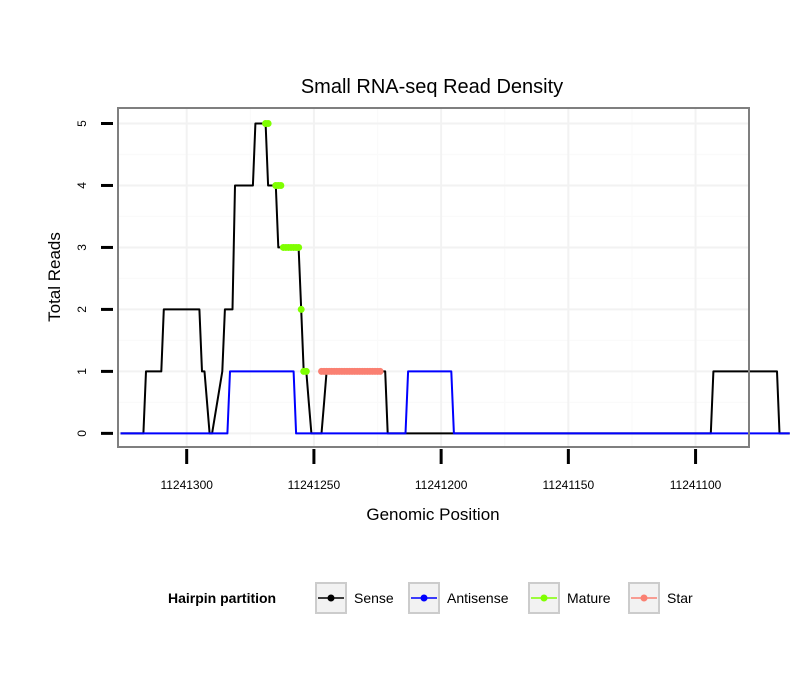  What do you see at coordinates (82, 371) in the screenshot?
I see `y-tick-label: 1` at bounding box center [82, 371].